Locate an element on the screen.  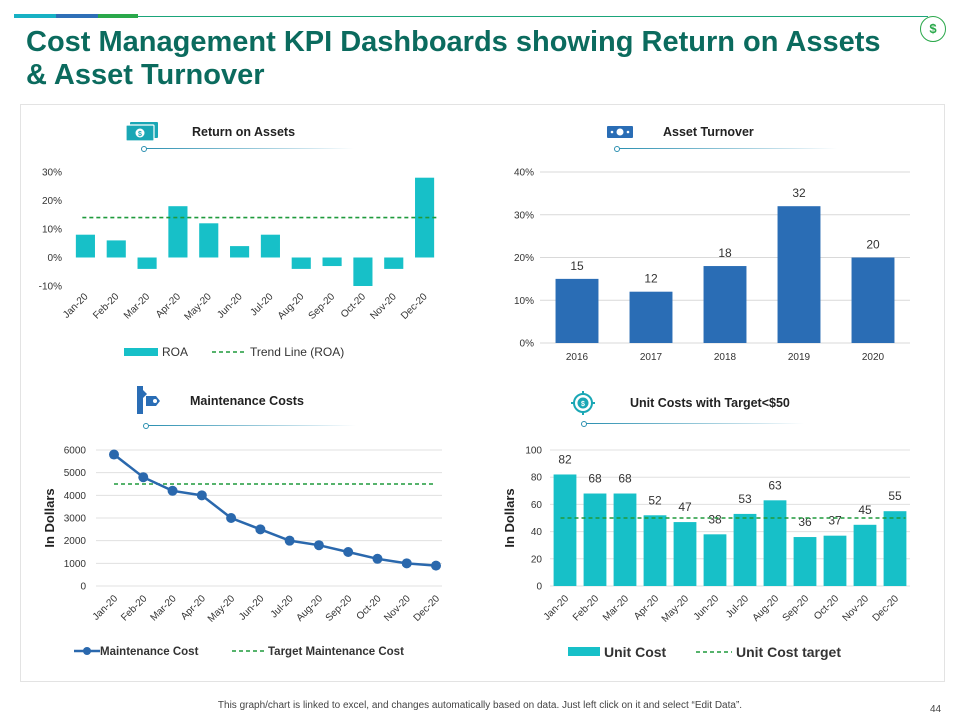
y-tick-label: 10% is located at coordinates (524, 301).